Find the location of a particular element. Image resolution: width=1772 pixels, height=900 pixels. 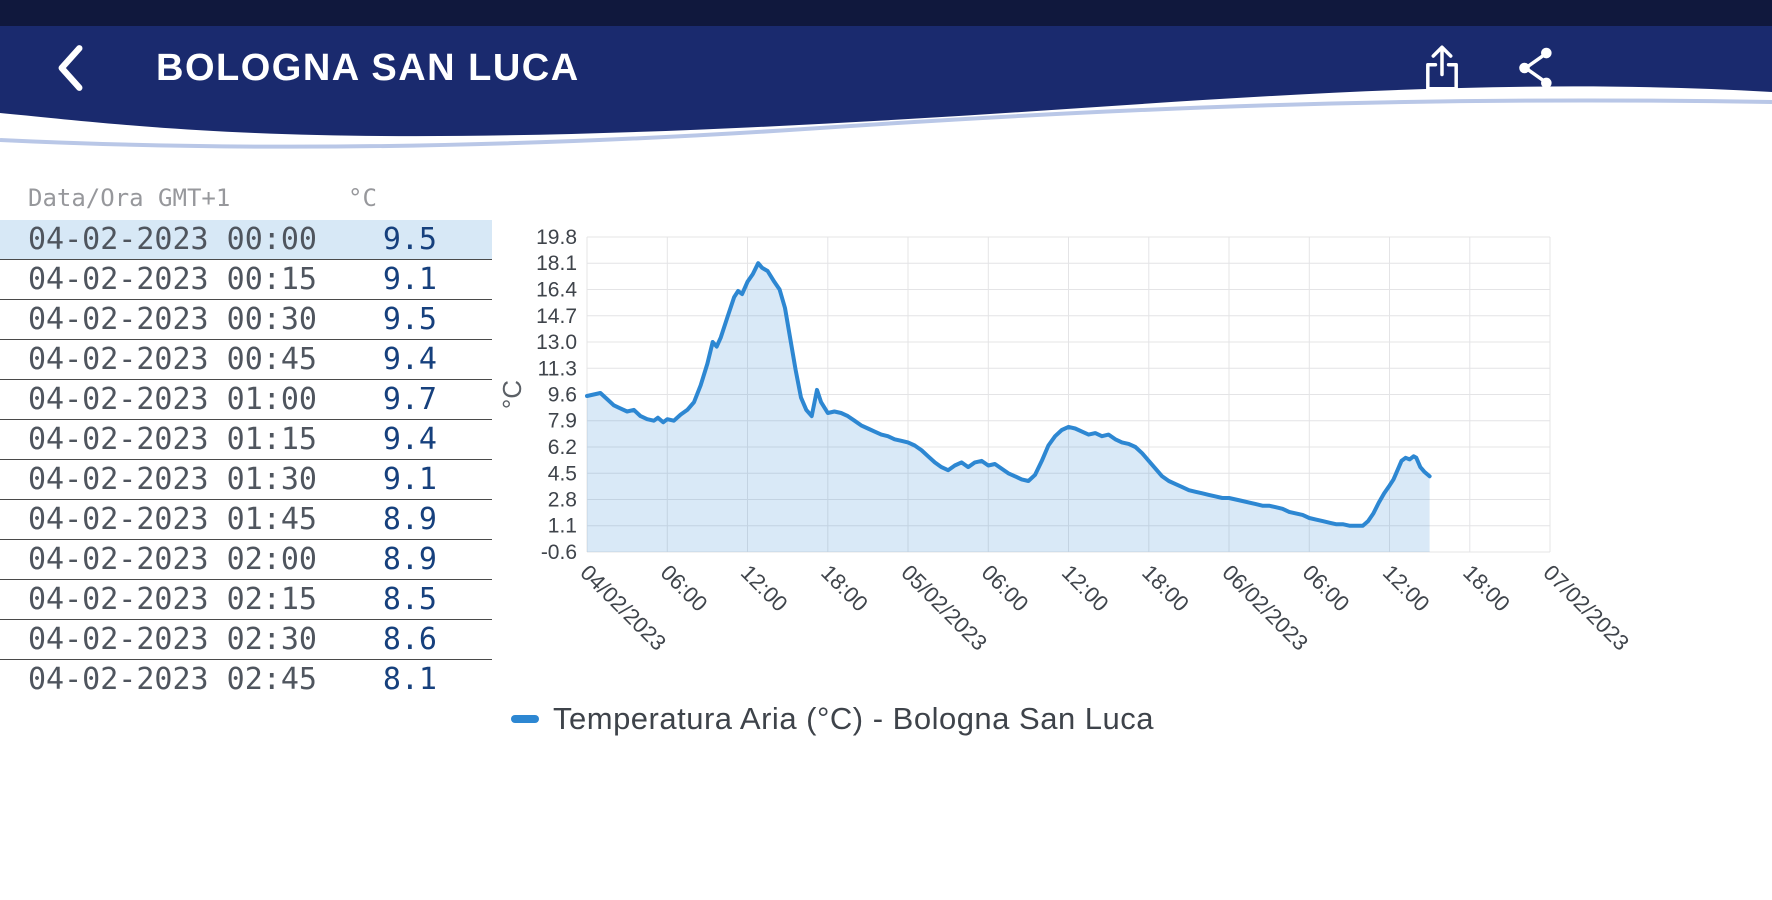

row-datetime: 04-02-2023 01:00 is located at coordinates (172, 399).